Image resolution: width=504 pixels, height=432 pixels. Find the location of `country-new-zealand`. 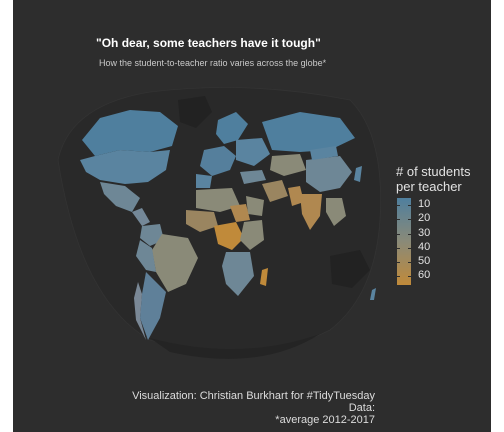

country-new-zealand is located at coordinates (373, 294).